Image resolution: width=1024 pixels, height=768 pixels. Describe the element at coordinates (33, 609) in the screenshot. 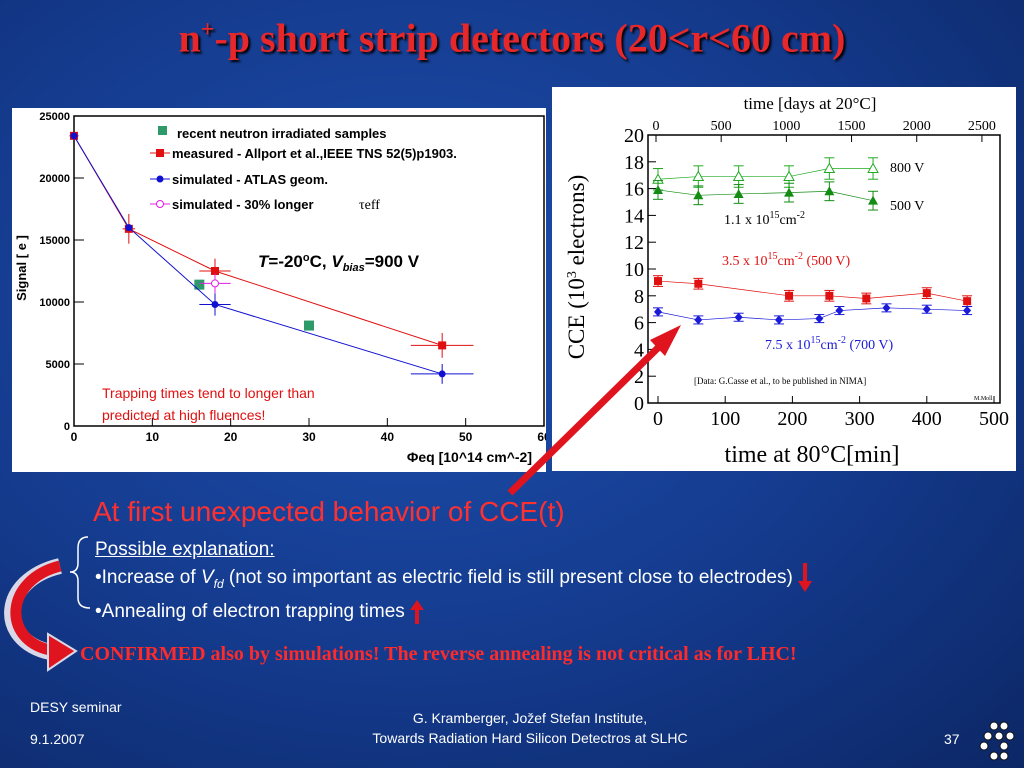

I see `curved-arrow-shadow` at that location.